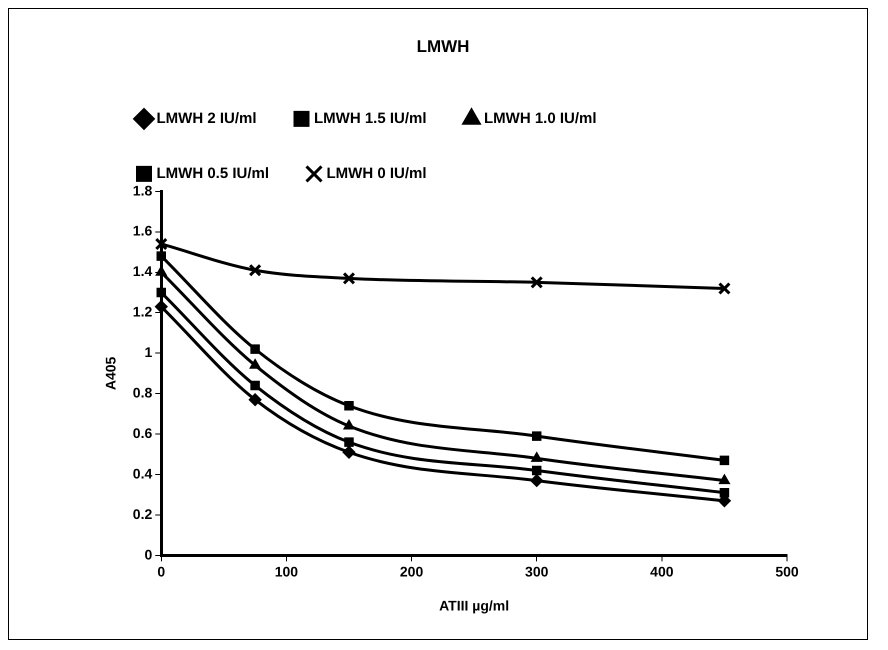  What do you see at coordinates (286, 572) in the screenshot?
I see `x-tick-label: 100` at bounding box center [286, 572].